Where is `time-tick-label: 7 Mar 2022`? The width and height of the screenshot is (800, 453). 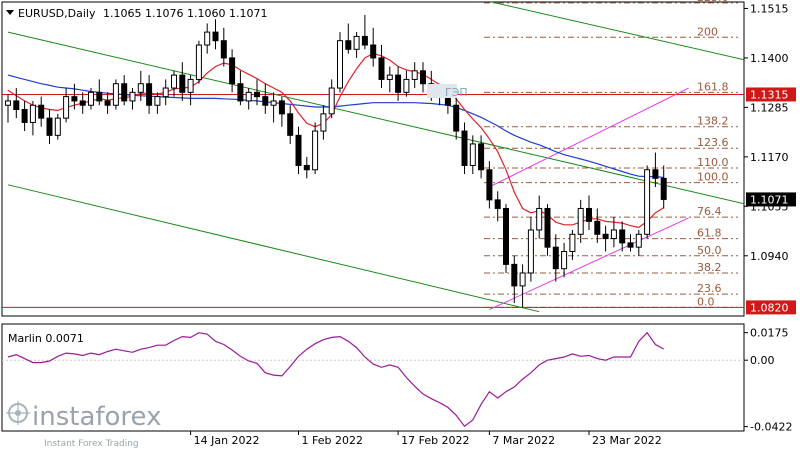 time-tick-label: 7 Mar 2022 is located at coordinates (523, 440).